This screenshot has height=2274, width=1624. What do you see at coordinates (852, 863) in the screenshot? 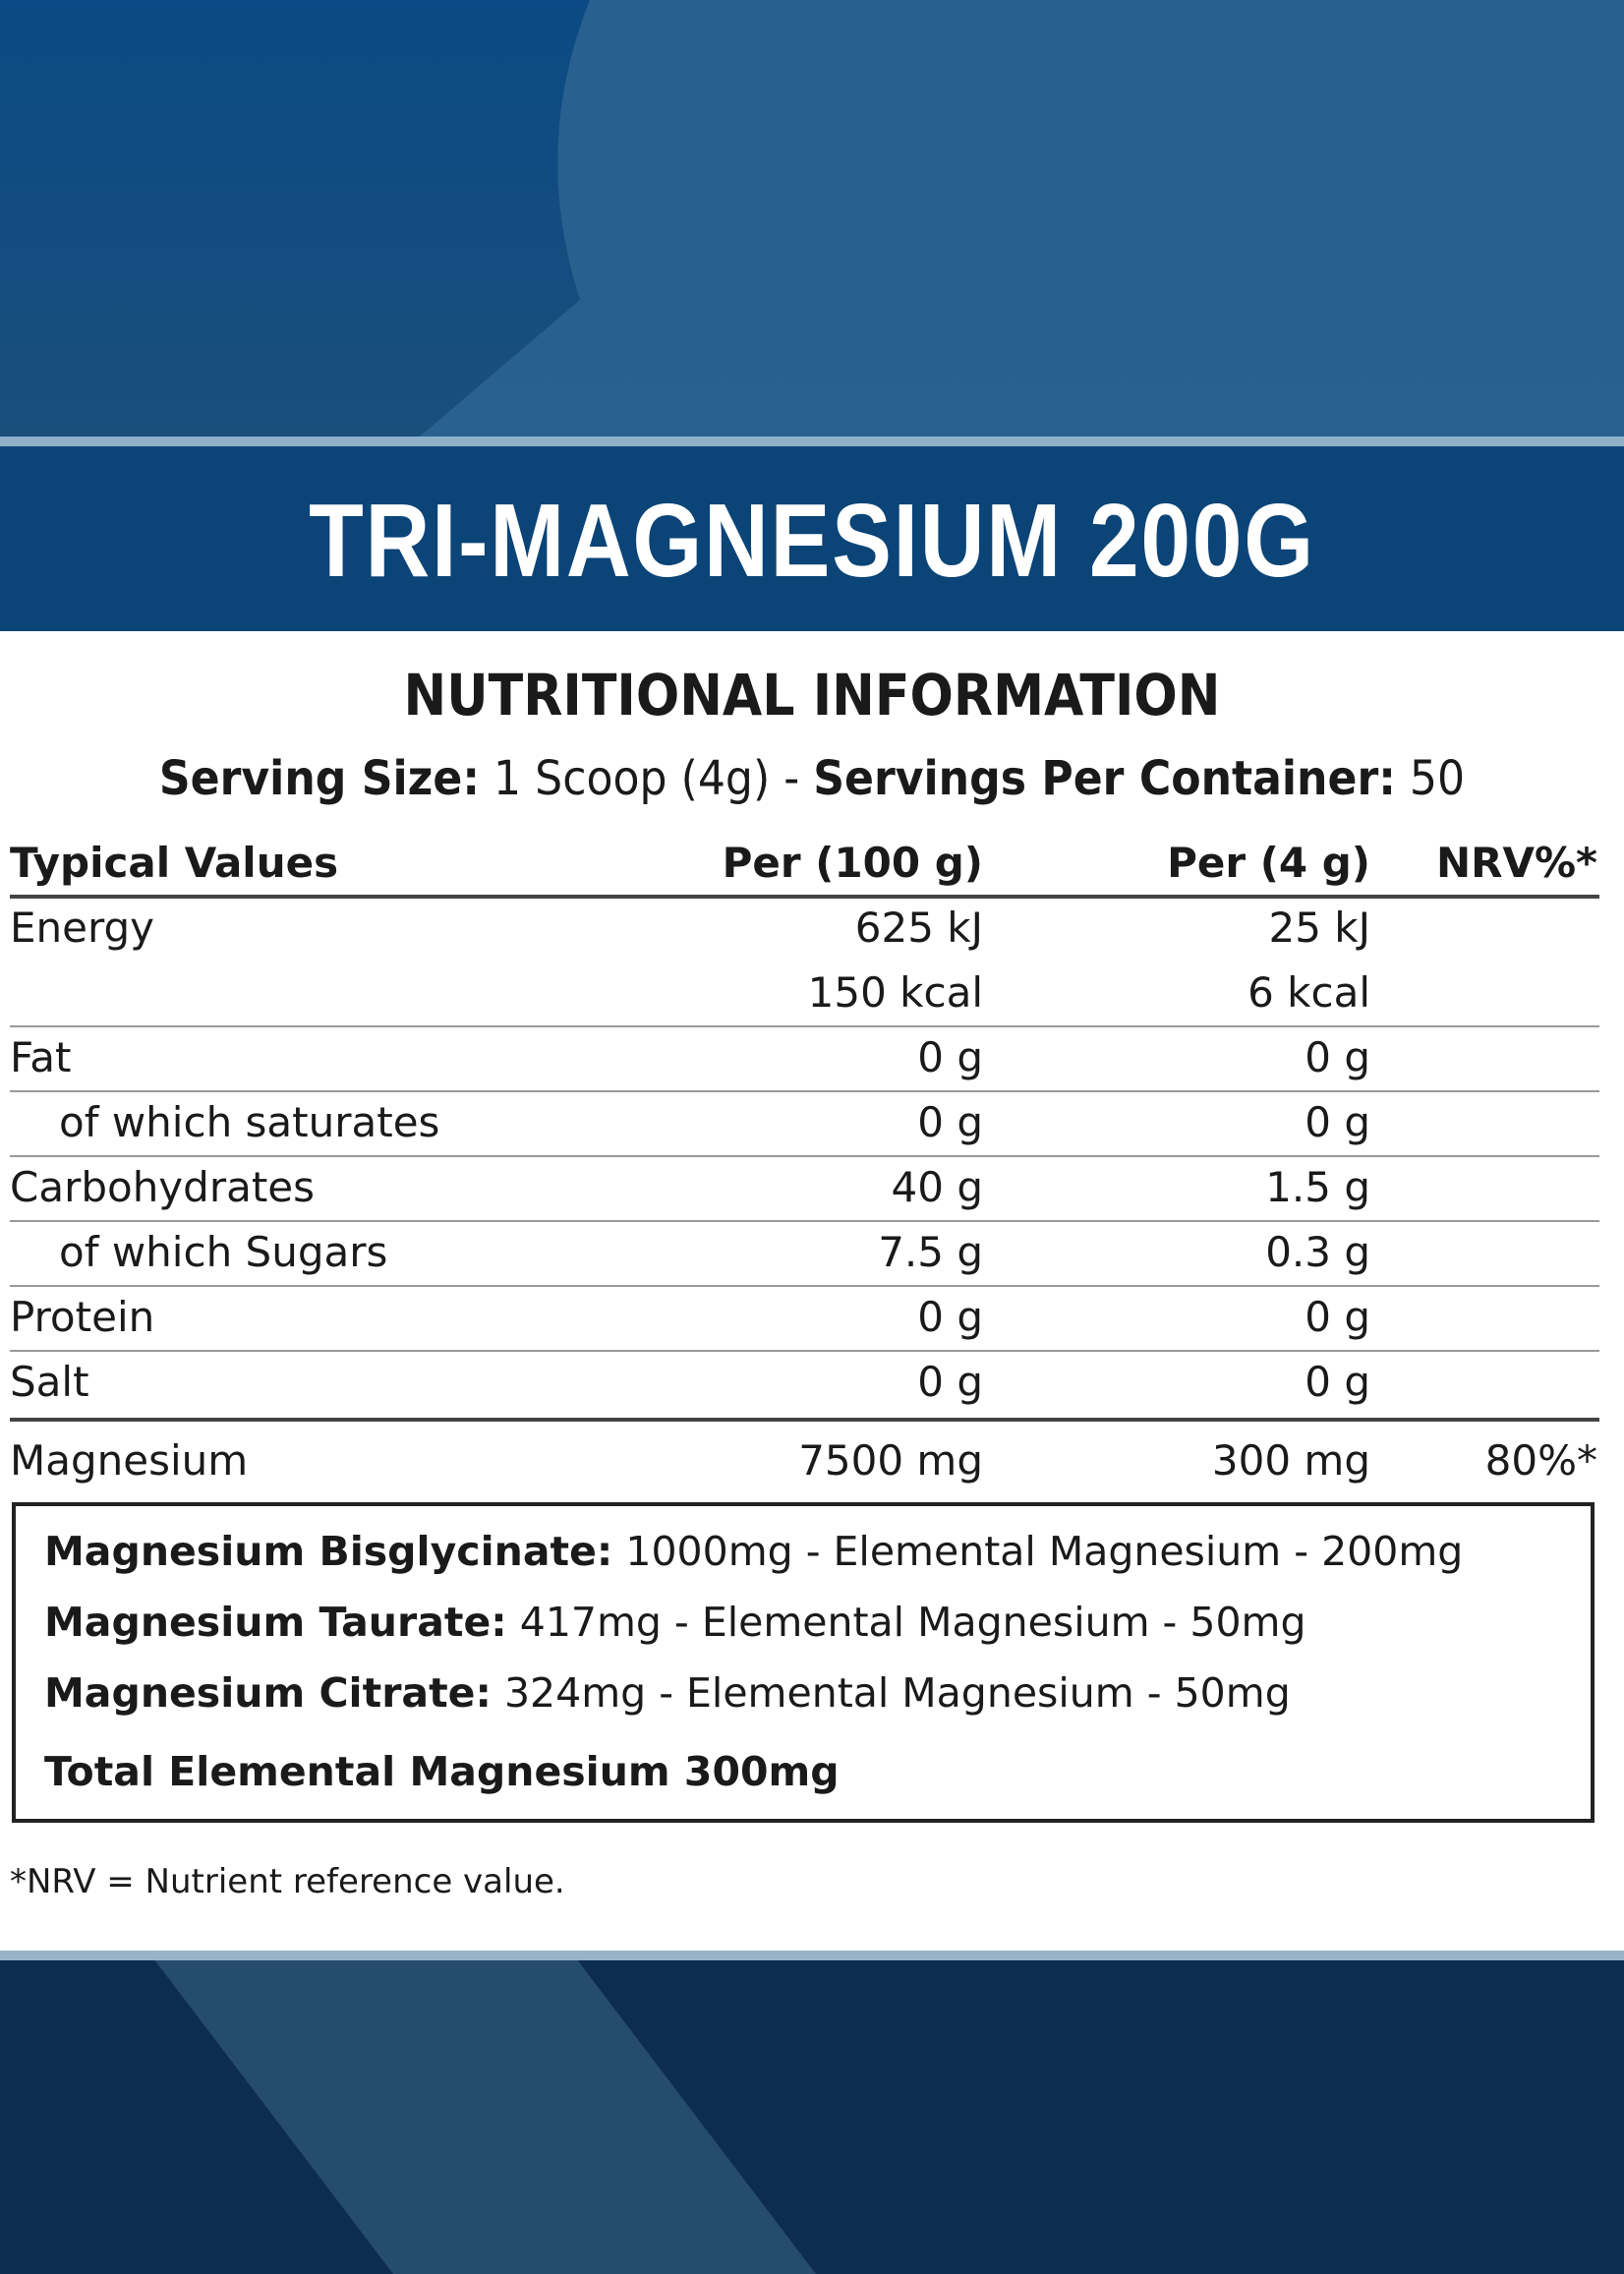
I see `column-header: Per (100 g)` at bounding box center [852, 863].